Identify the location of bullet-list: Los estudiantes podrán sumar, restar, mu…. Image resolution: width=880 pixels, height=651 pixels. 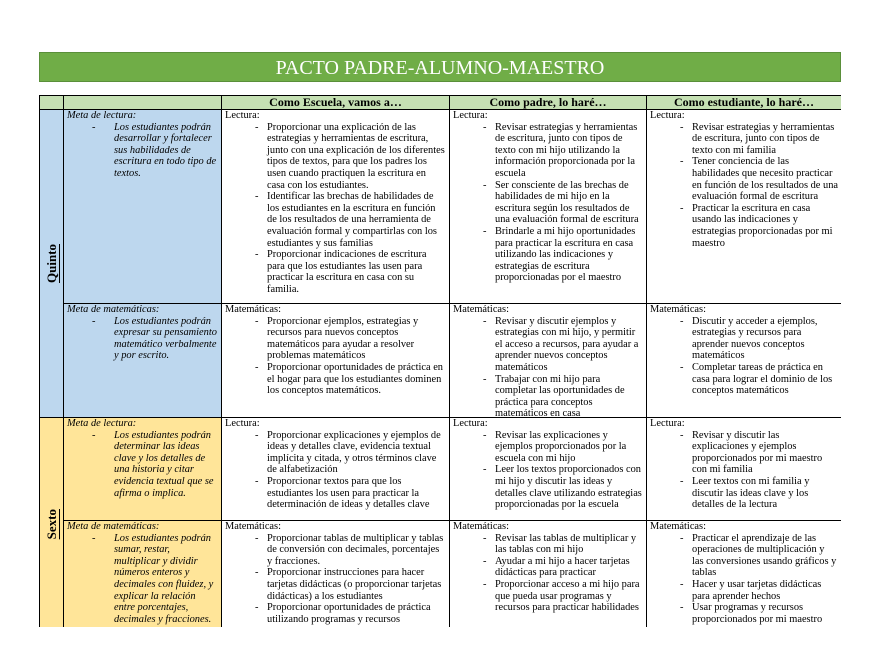
(142, 579).